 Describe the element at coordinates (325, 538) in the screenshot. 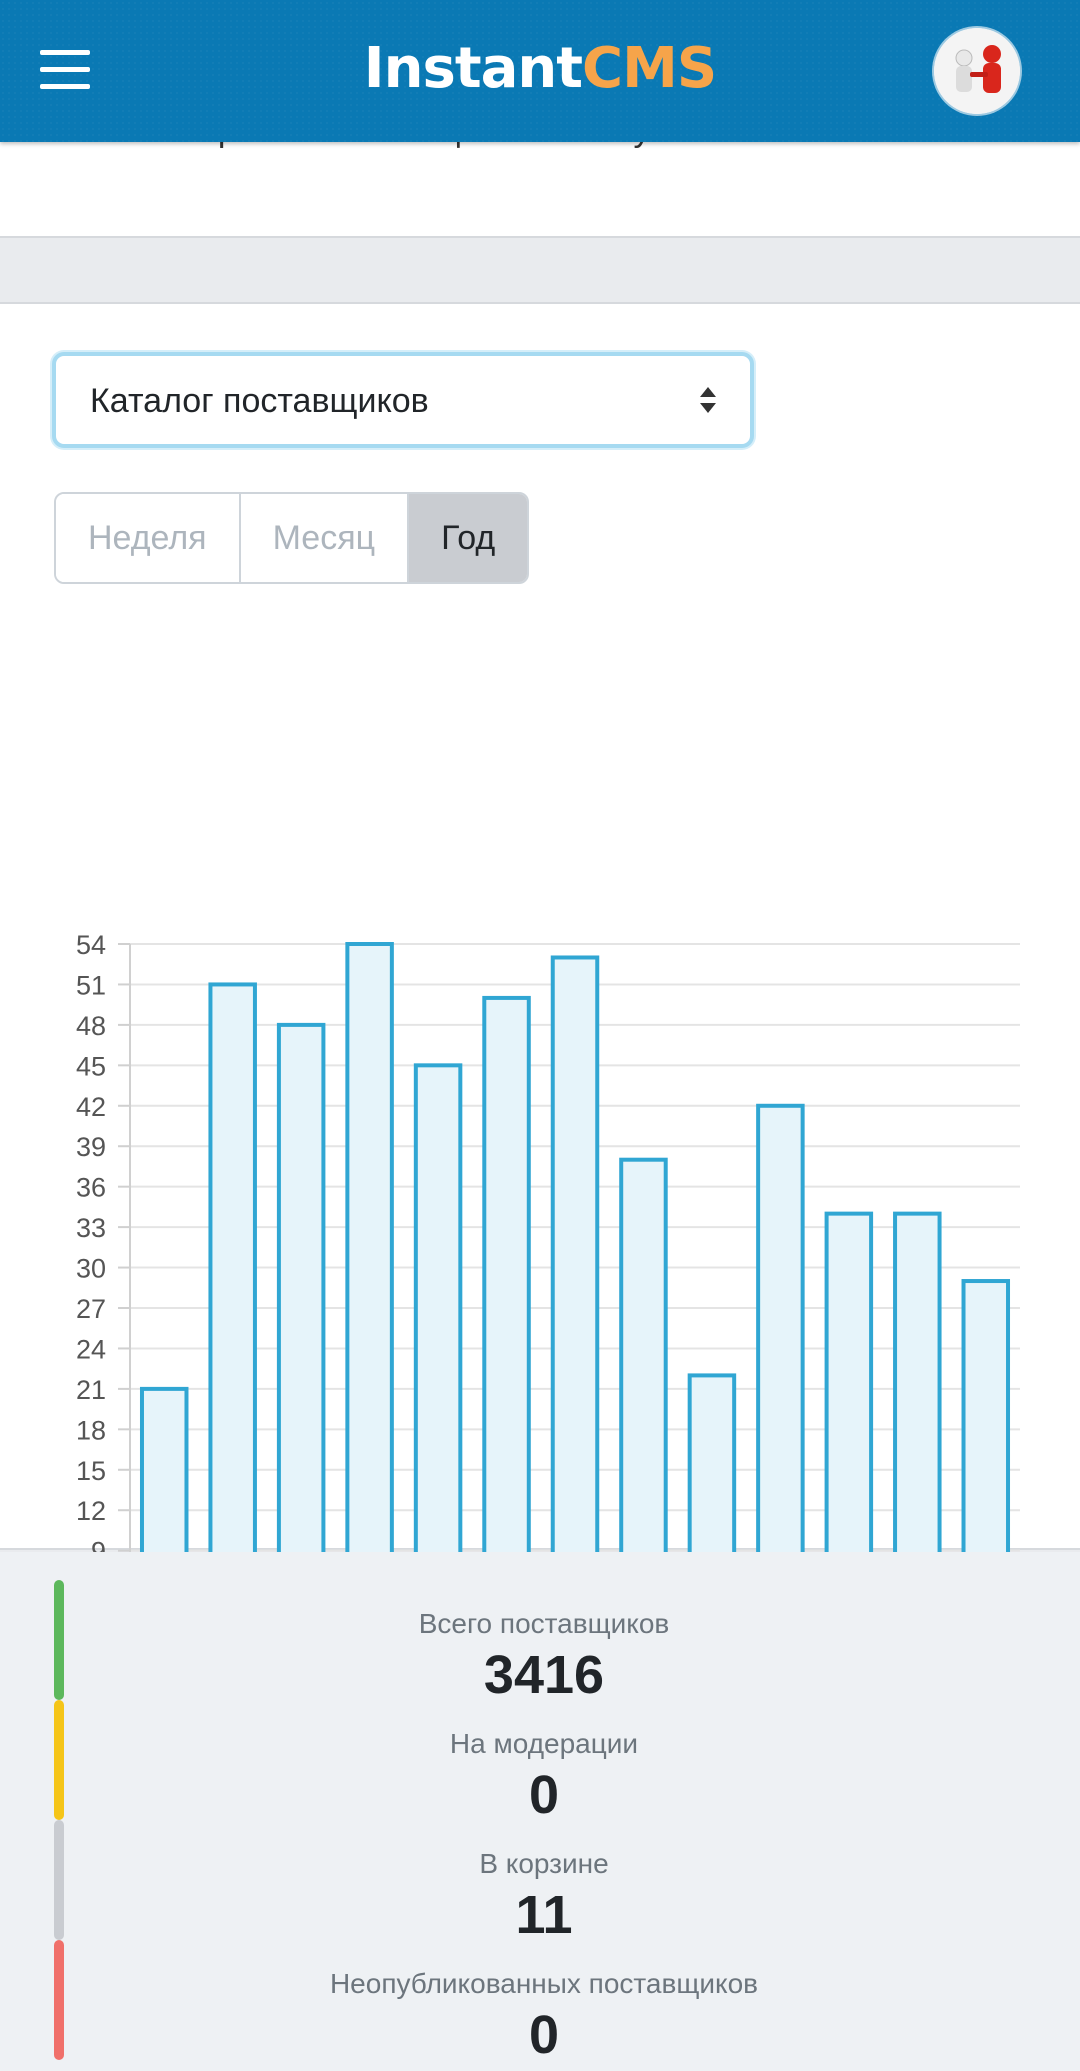

I see `period-month-button: Месяц` at that location.